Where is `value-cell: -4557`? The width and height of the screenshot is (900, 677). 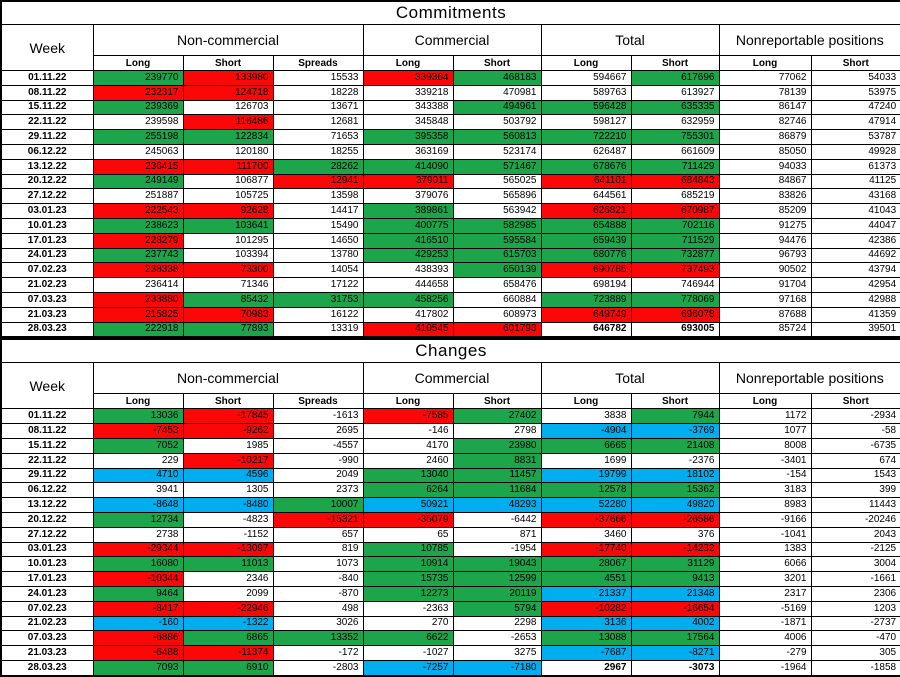
value-cell: -4557 is located at coordinates (318, 445).